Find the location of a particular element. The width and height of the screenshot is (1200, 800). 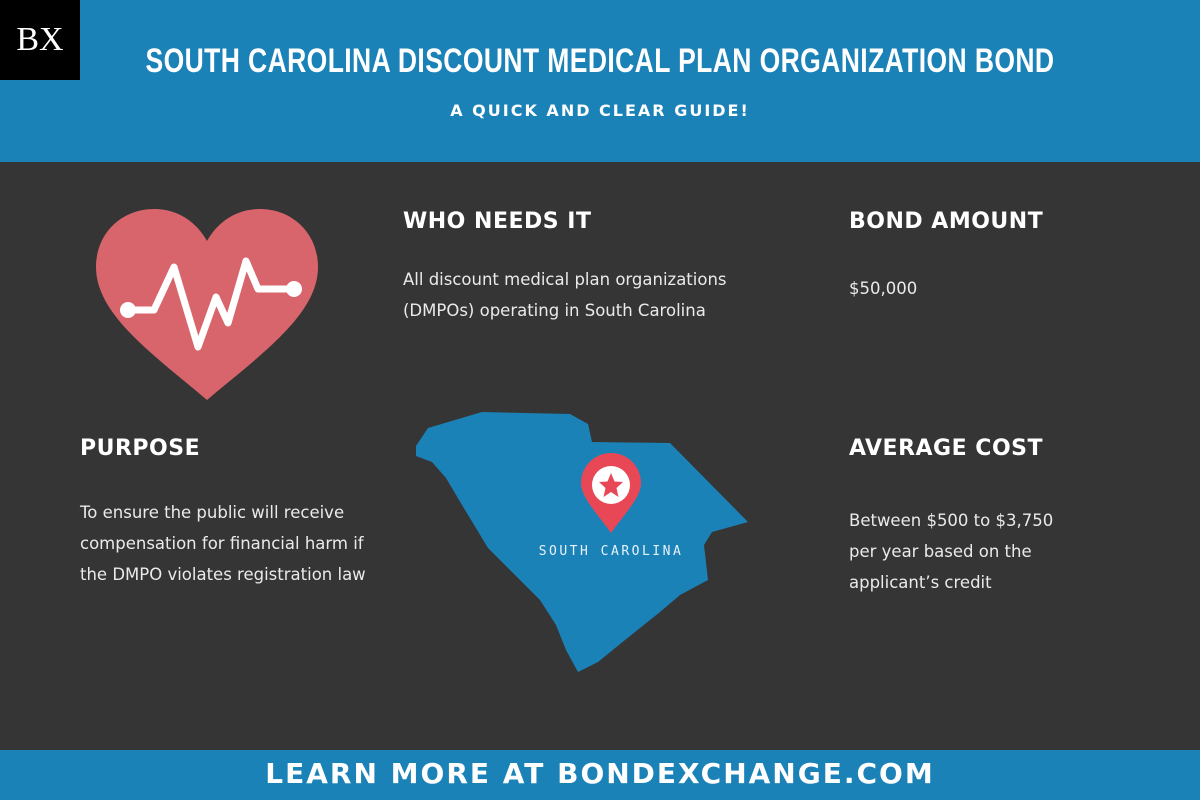

average-cost-heading: AVERAGE COST is located at coordinates (946, 448).